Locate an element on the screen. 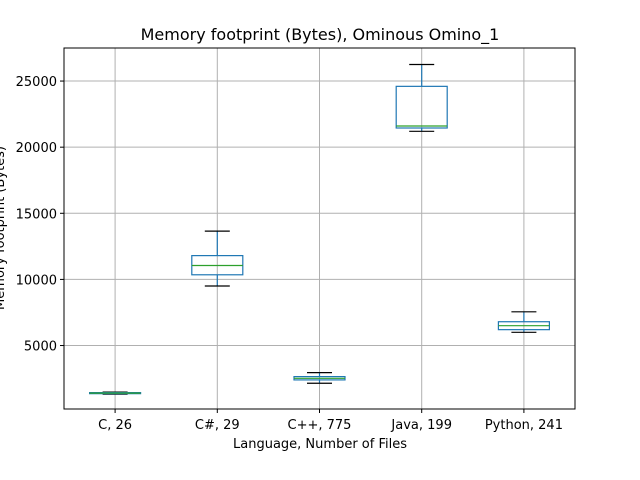 This screenshot has height=480, width=640. x-axis-label: Language, Number of Files is located at coordinates (320, 444).